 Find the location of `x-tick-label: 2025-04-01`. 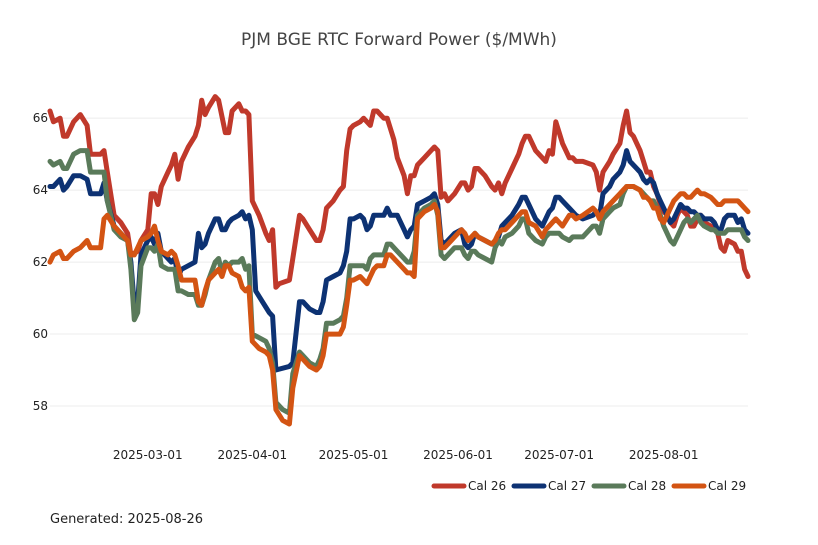

x-tick-label: 2025-04-01 is located at coordinates (252, 455).